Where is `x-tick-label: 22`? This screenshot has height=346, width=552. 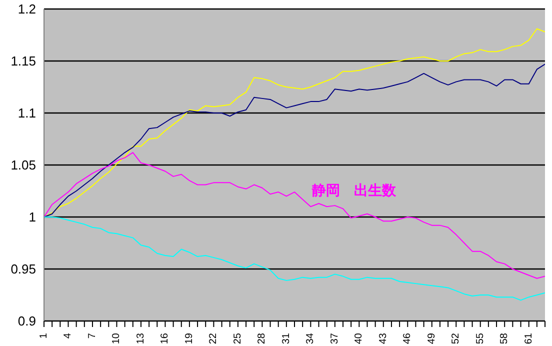 x-tick-label: 22 is located at coordinates (214, 338).